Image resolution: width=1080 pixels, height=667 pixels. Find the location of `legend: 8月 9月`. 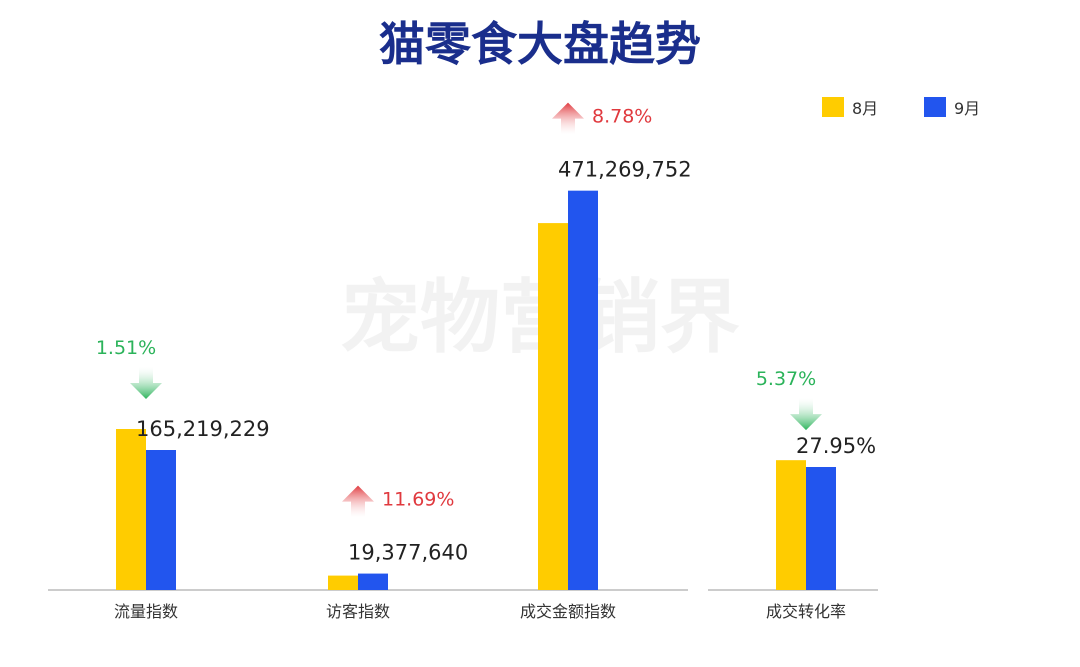

legend: 8月 9月 is located at coordinates (901, 107).